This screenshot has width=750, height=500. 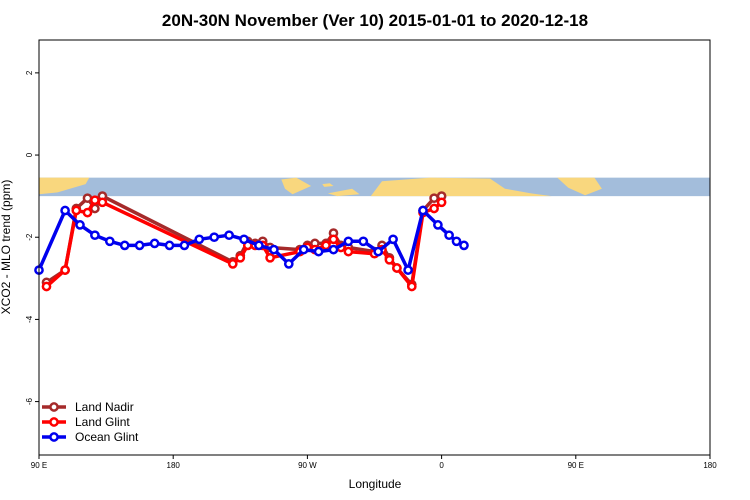 I want to click on y-tick-label-1: 0, so click(x=29, y=154).